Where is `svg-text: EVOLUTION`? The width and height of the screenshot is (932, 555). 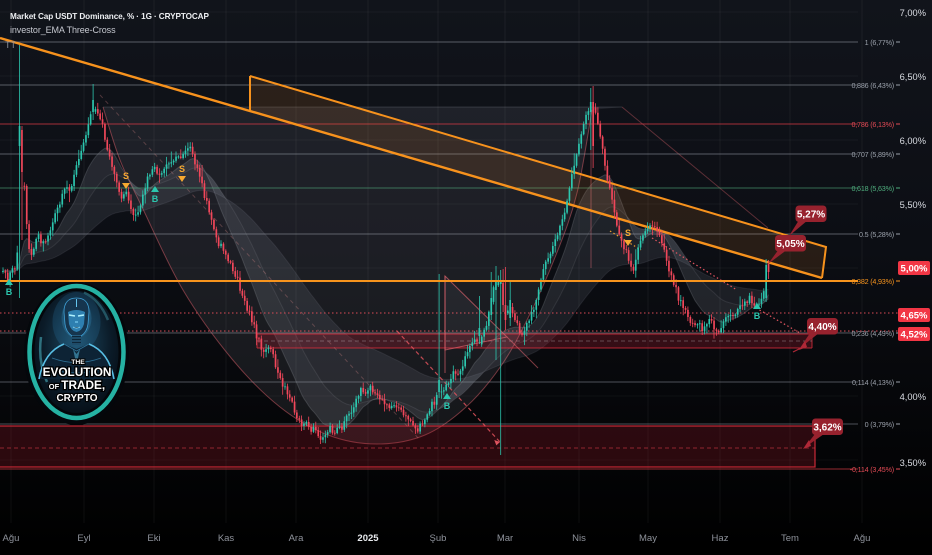
svg-text: EVOLUTION is located at coordinates (77, 372).